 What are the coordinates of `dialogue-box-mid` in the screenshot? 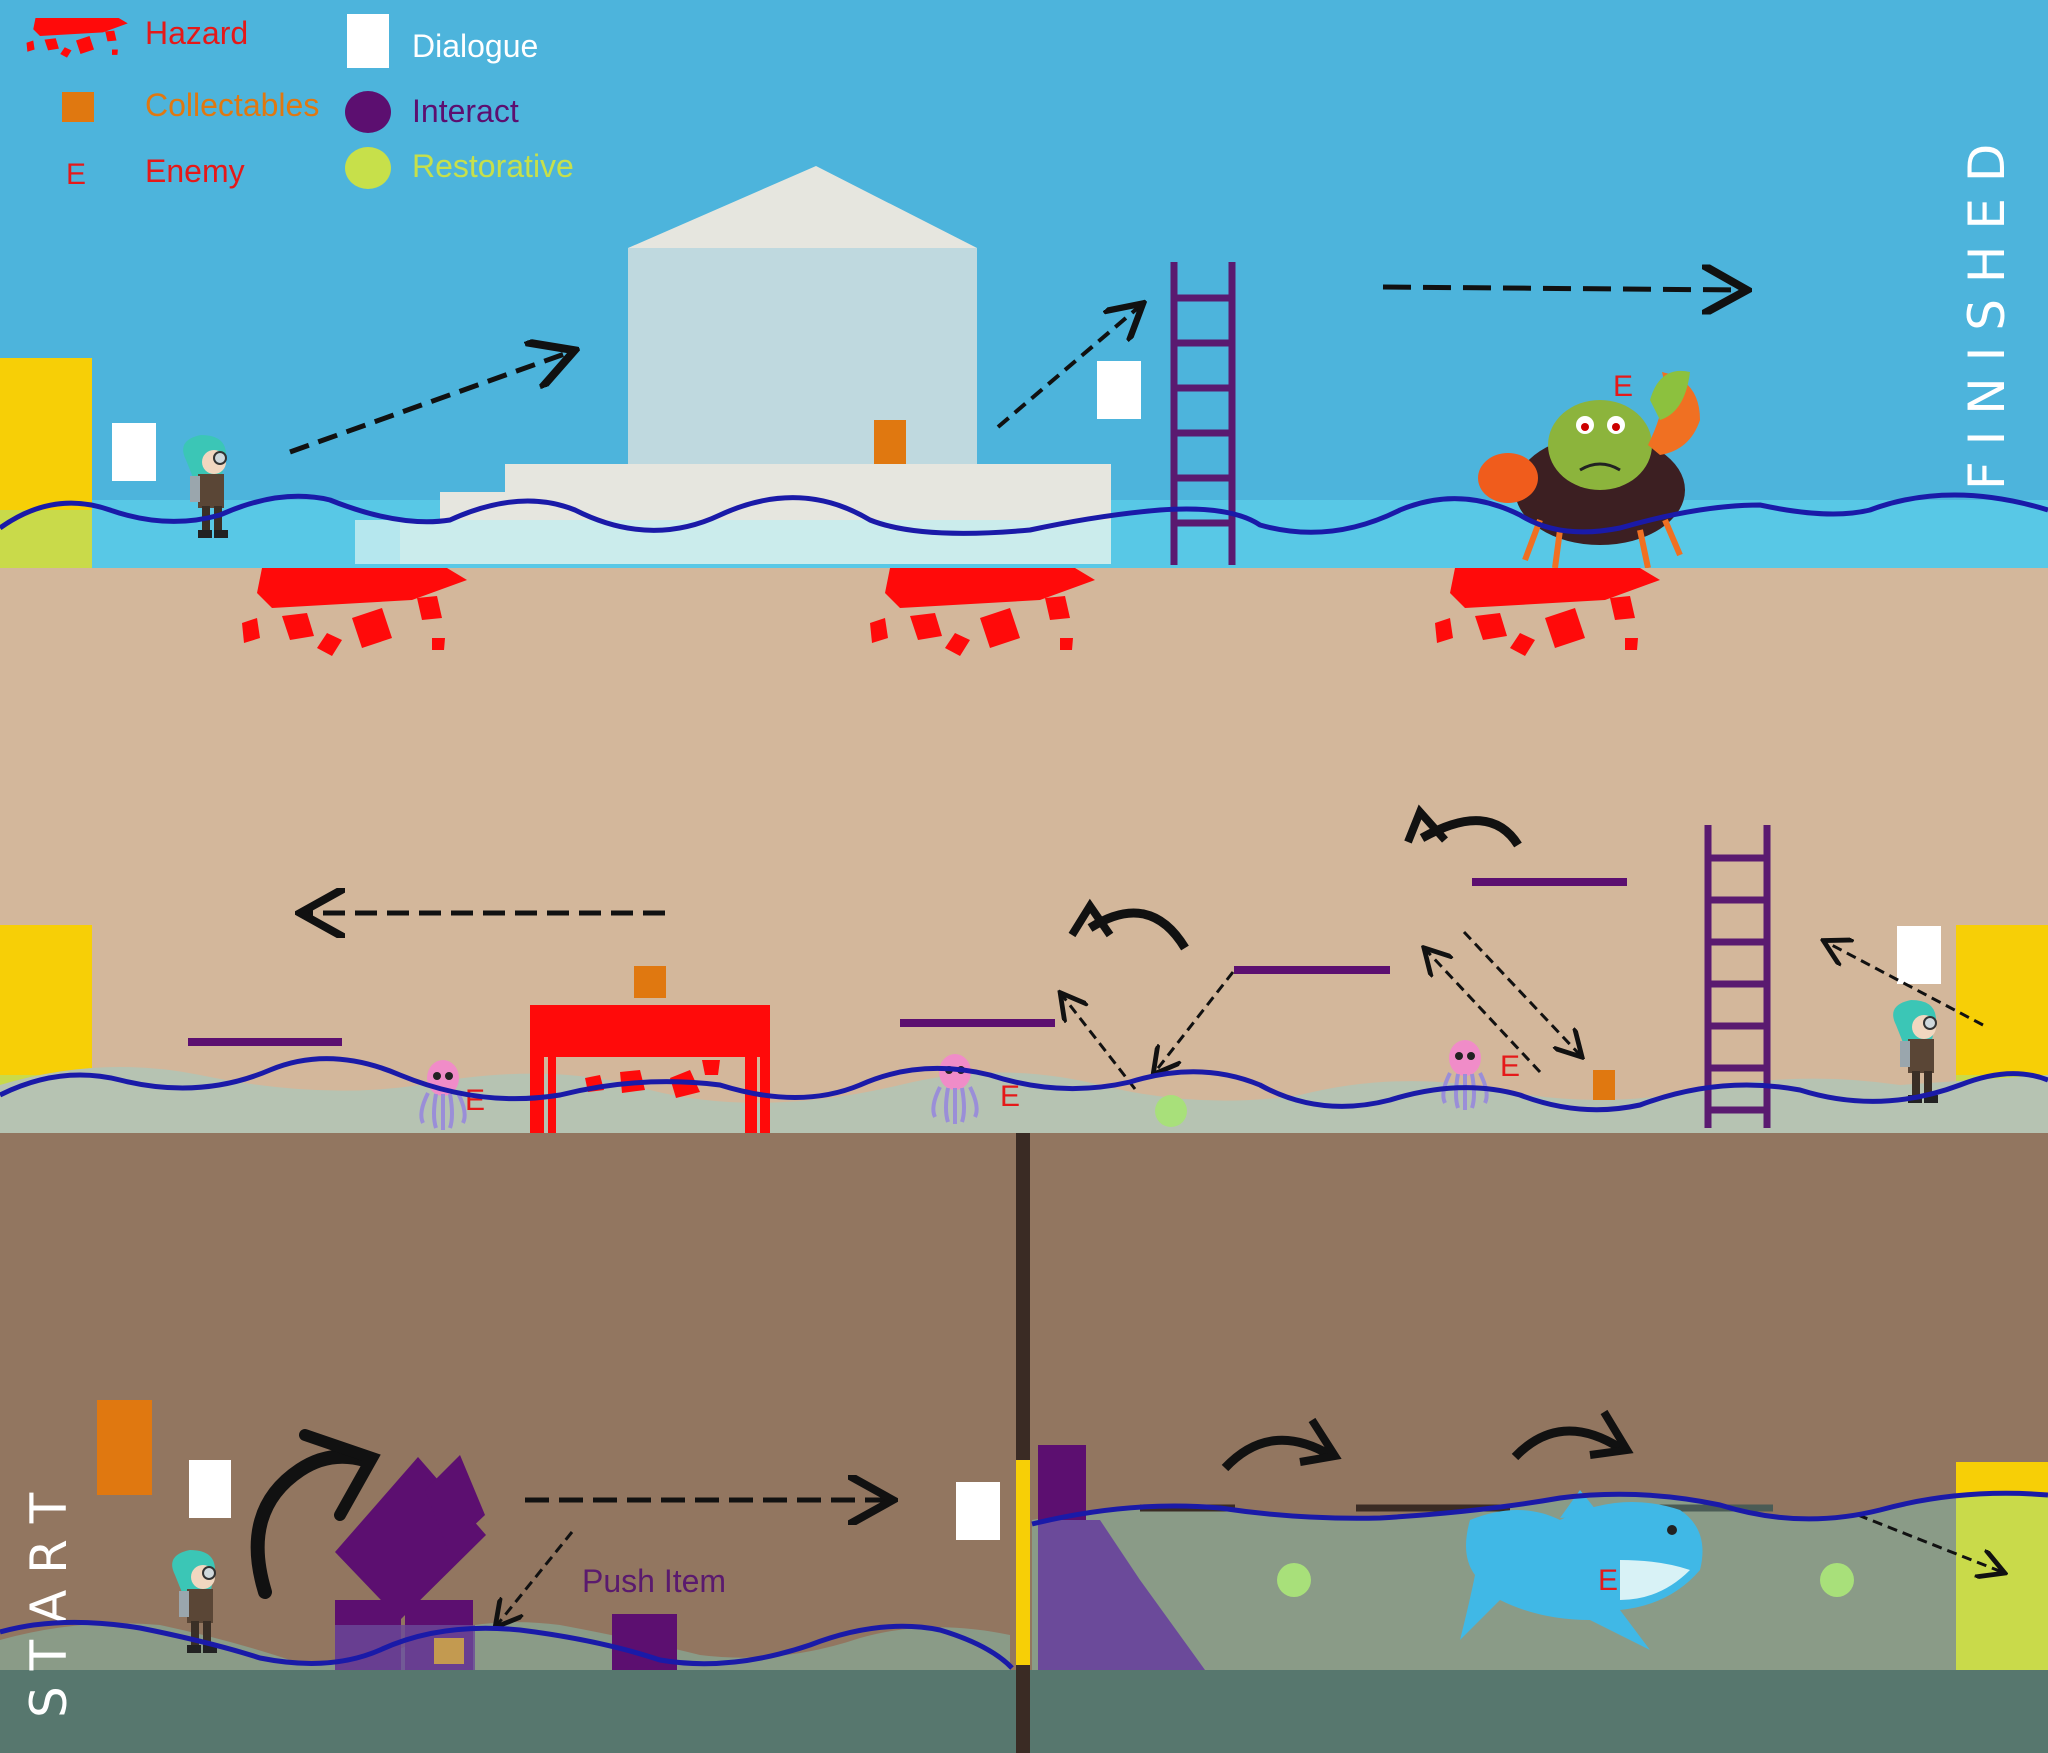 It's located at (1919, 955).